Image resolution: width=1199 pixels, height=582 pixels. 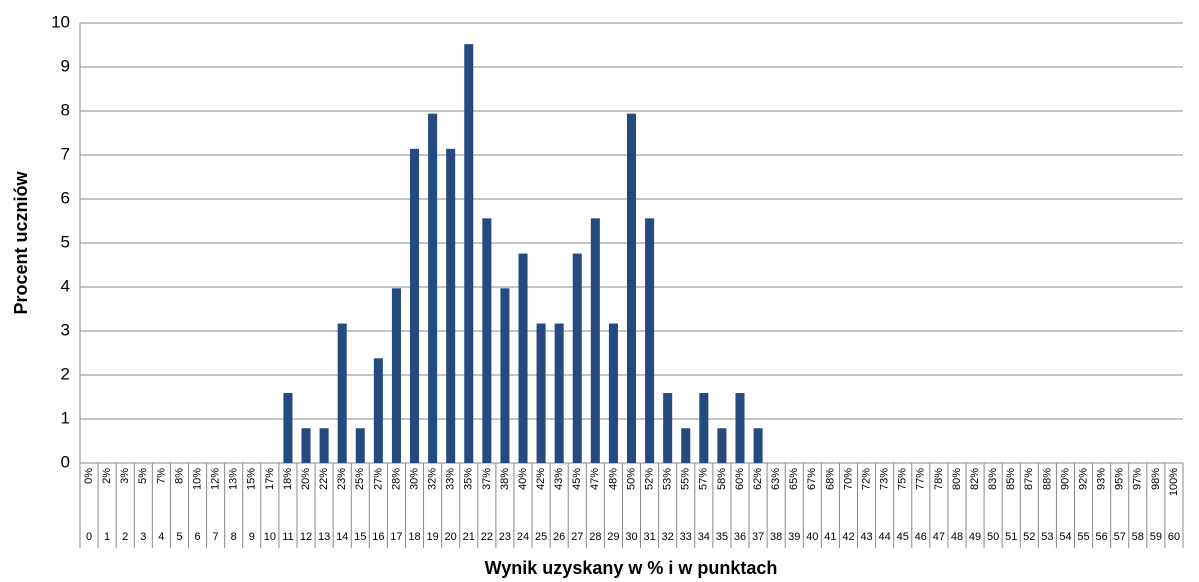 I want to click on x-tick-label: 43, so click(x=866, y=537).